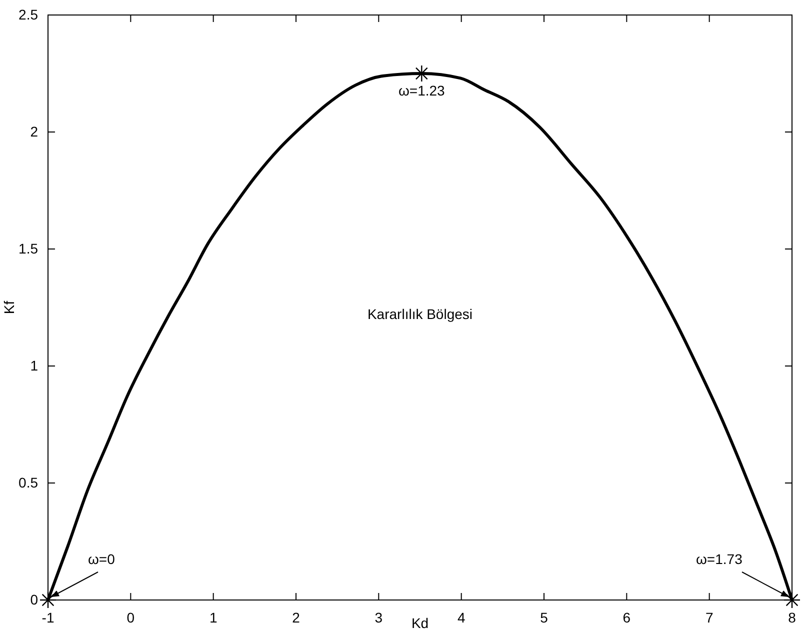  Describe the element at coordinates (378, 618) in the screenshot. I see `x-tick-label: 3` at that location.